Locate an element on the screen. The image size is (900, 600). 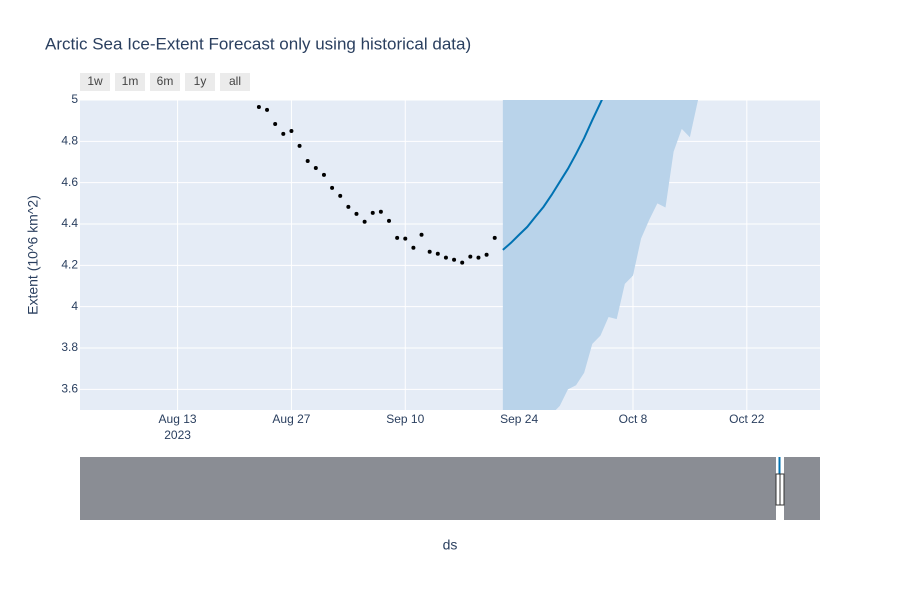
range-button: all is located at coordinates (235, 82).